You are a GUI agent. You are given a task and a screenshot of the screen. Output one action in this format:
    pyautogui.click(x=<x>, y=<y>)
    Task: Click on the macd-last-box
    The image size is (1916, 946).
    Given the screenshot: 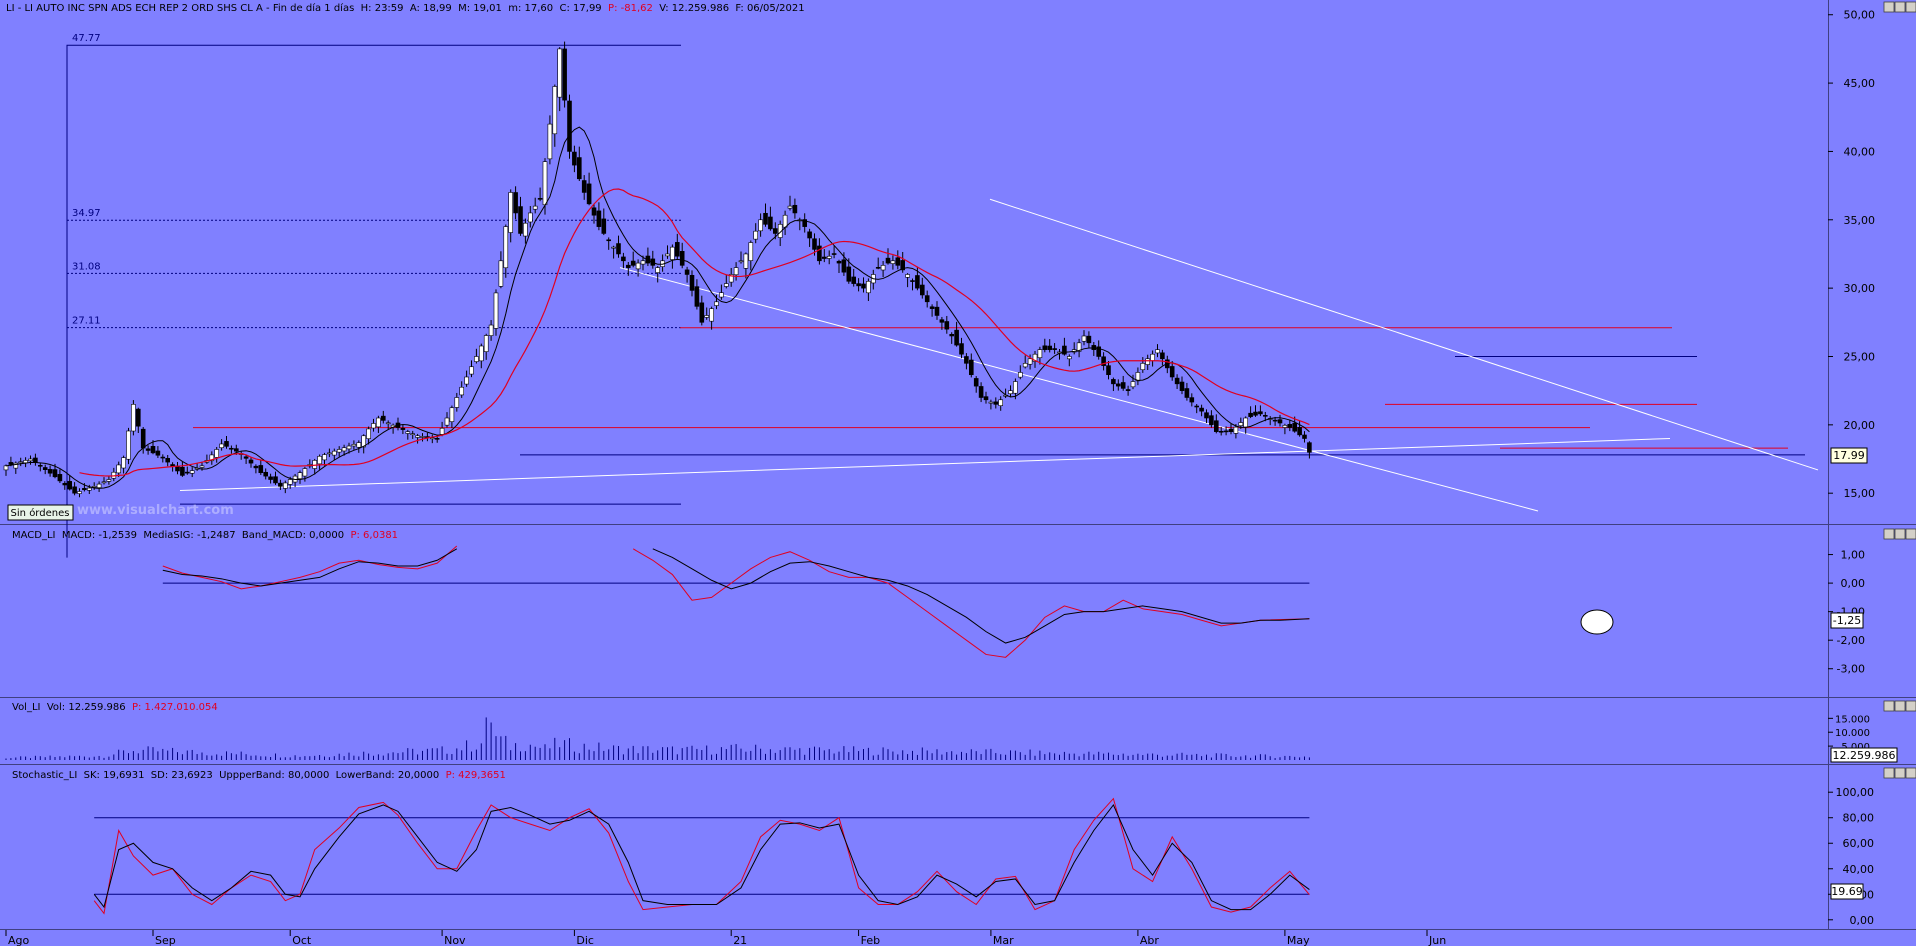 What is the action you would take?
    pyautogui.click(x=1847, y=620)
    